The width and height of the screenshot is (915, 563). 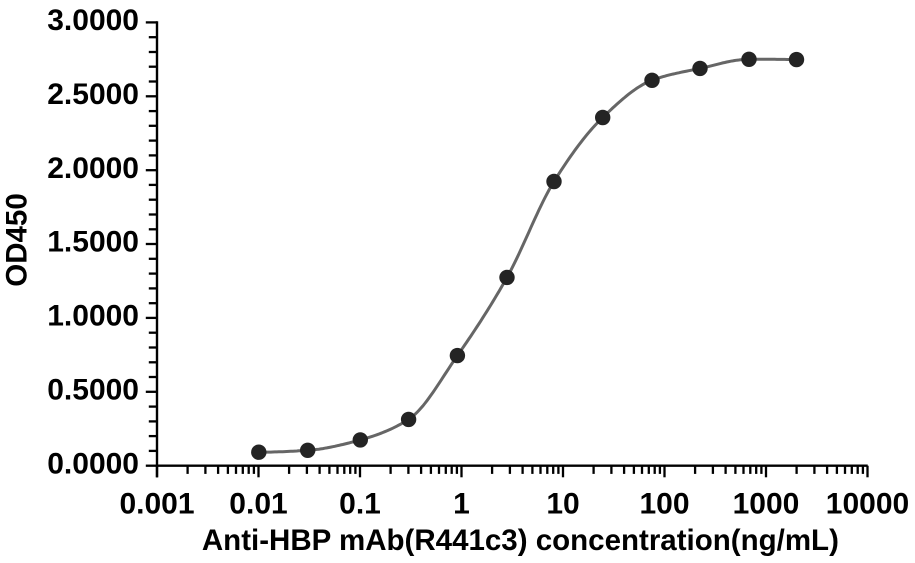 I want to click on svg-text: 0.5000, so click(x=93, y=390).